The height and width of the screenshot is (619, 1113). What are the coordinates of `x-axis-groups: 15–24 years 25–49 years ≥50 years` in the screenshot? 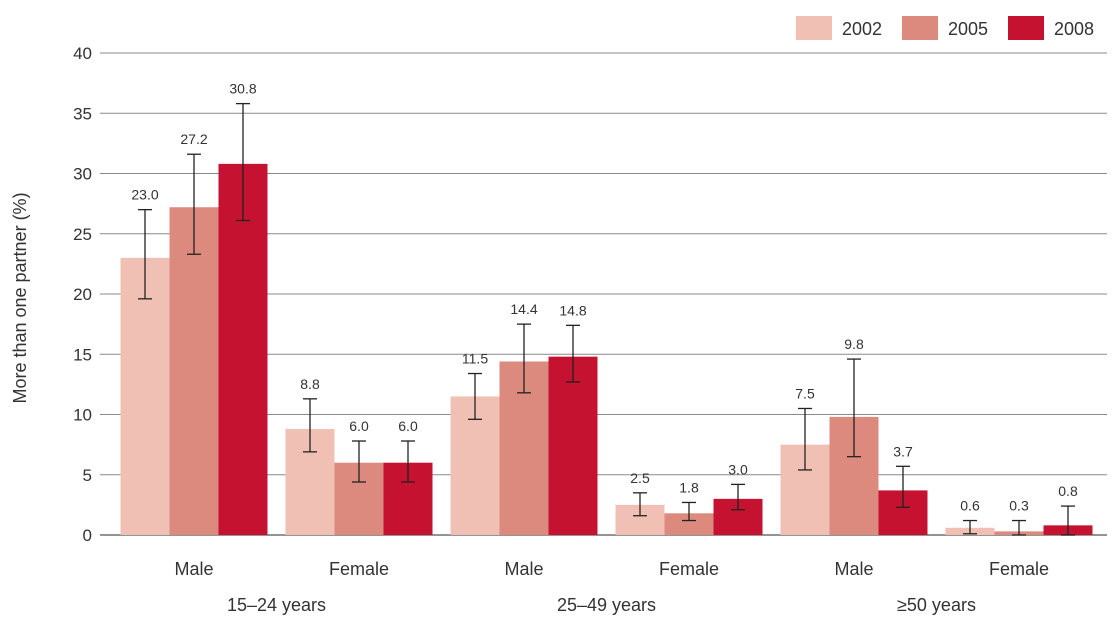 It's located at (601, 605).